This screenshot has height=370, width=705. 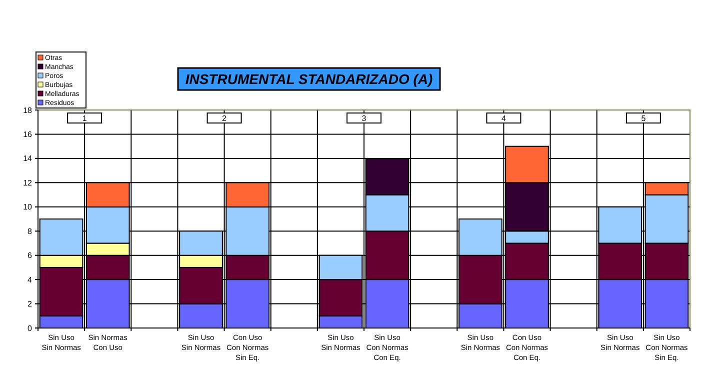 What do you see at coordinates (28, 159) in the screenshot?
I see `y-tick-label: 14` at bounding box center [28, 159].